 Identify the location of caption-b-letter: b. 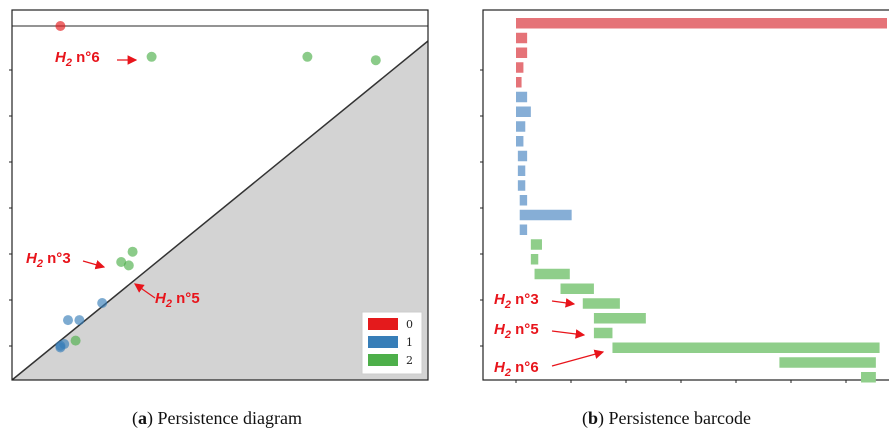
(593, 418).